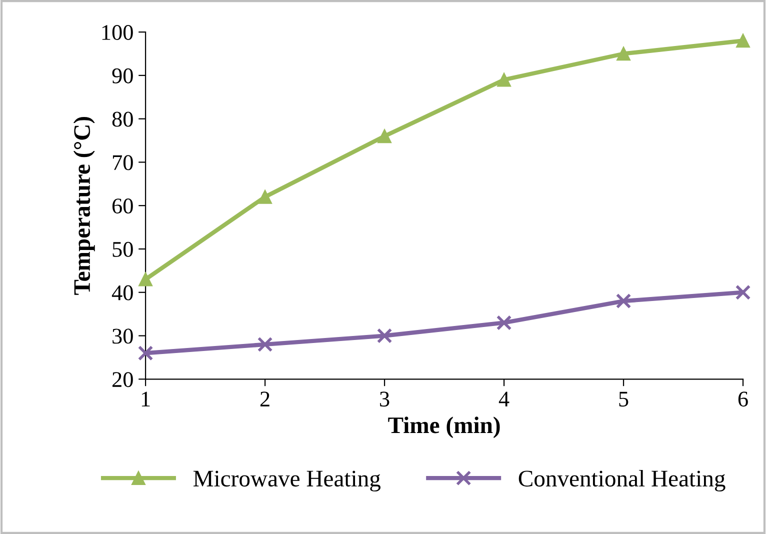 Image resolution: width=766 pixels, height=534 pixels. Describe the element at coordinates (122, 380) in the screenshot. I see `y-tick-label: 20` at that location.